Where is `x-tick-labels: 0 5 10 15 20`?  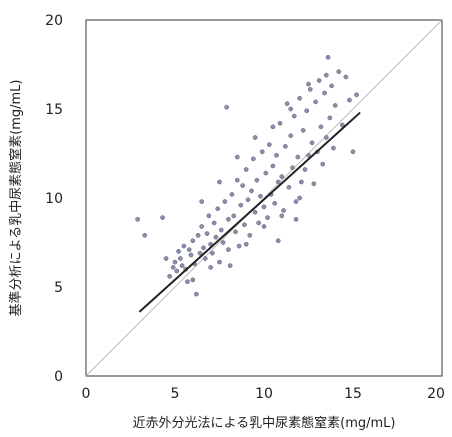
x-tick-labels: 0 5 10 15 20 is located at coordinates (263, 394).